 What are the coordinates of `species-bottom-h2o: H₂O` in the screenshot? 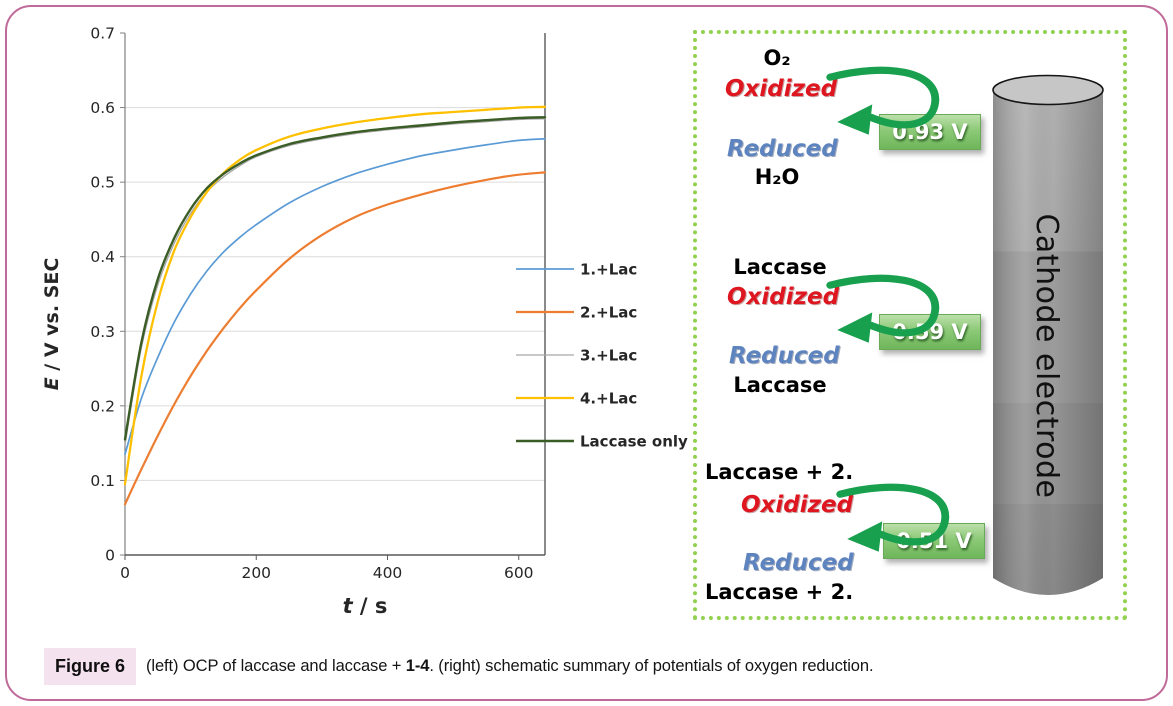 It's located at (777, 177).